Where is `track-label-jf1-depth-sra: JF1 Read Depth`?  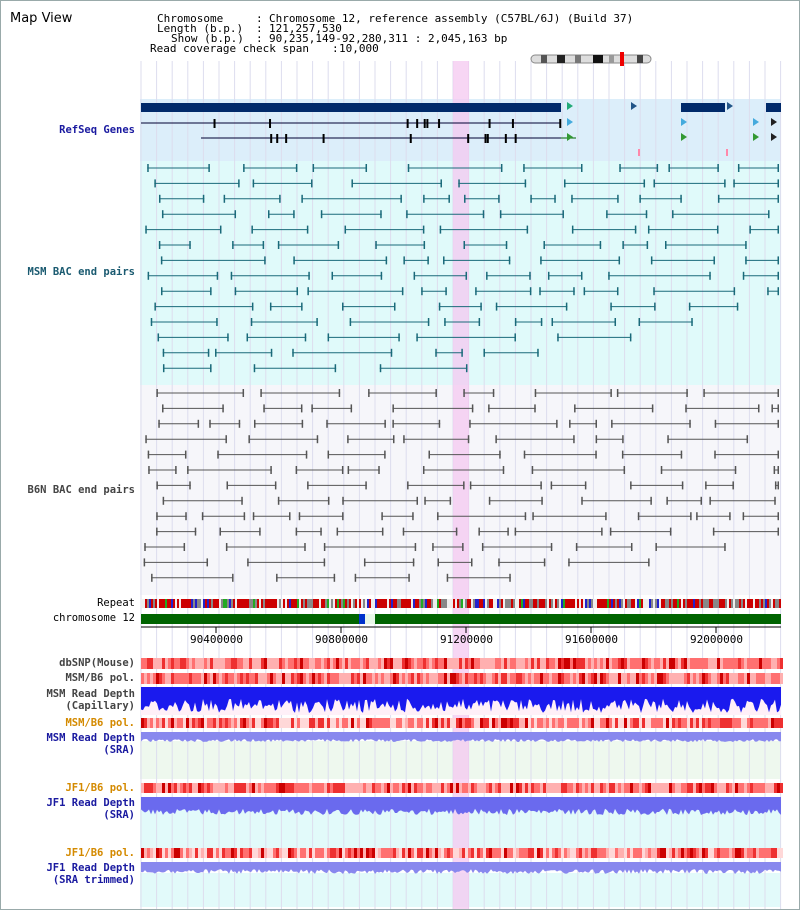 track-label-jf1-depth-sra: JF1 Read Depth is located at coordinates (90, 803).